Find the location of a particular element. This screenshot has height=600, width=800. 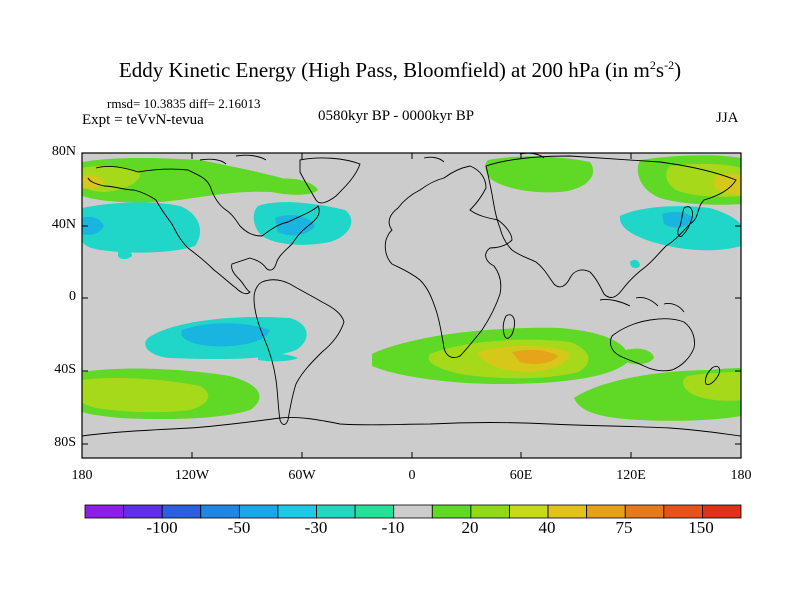

lon-tick-180w: 180 is located at coordinates (82, 475).